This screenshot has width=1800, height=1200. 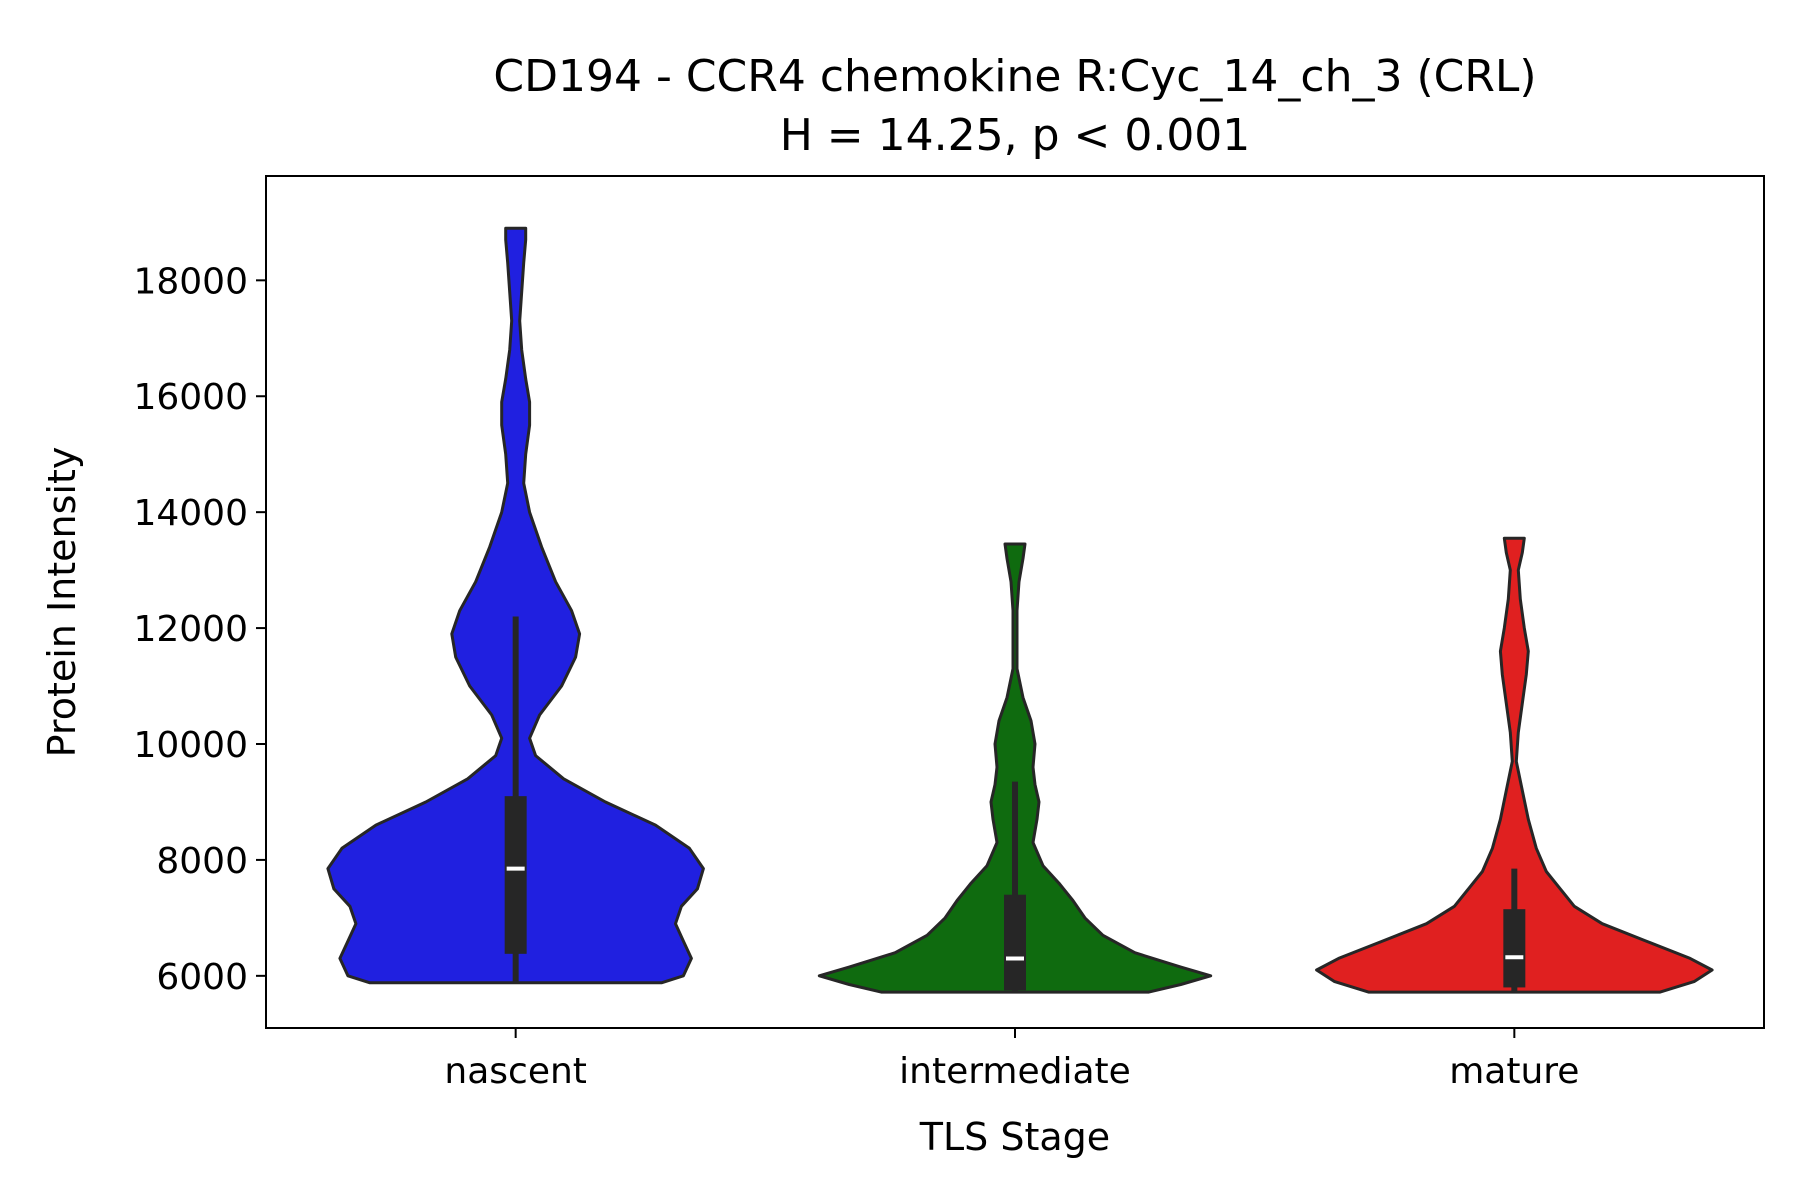 What do you see at coordinates (1514, 1071) in the screenshot?
I see `x-tick-label: mature` at bounding box center [1514, 1071].